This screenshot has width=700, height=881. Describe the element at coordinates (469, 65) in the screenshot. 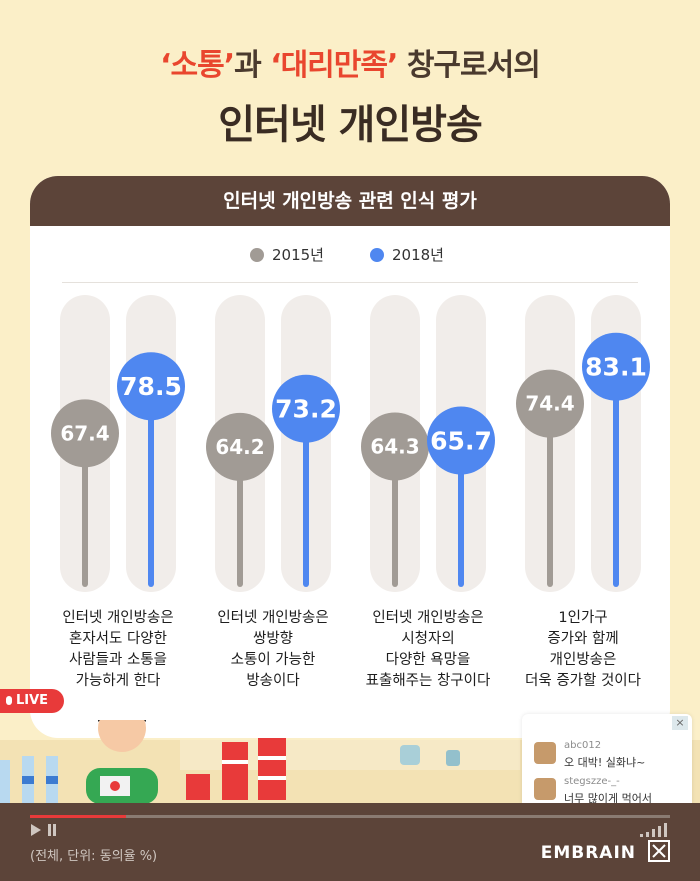

I see `headline-end: 창구로서의` at that location.